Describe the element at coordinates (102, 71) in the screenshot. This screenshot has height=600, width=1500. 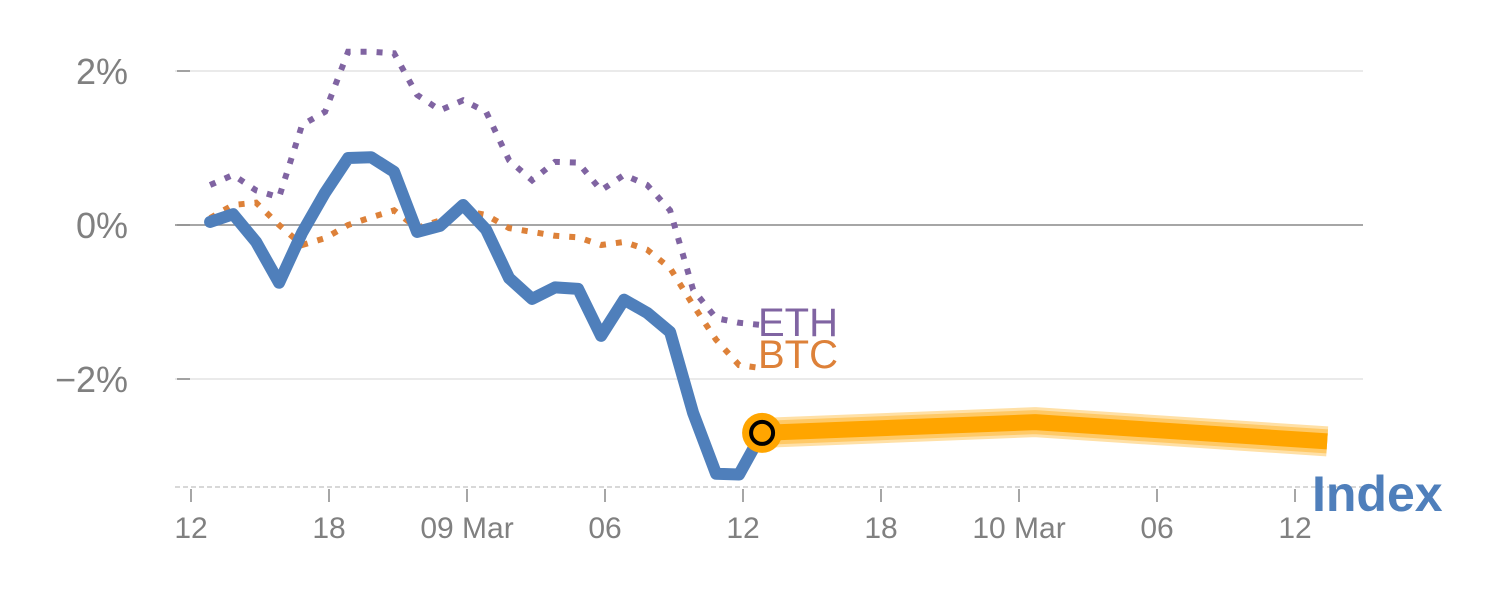
I see `y-tick-label: 2%` at that location.